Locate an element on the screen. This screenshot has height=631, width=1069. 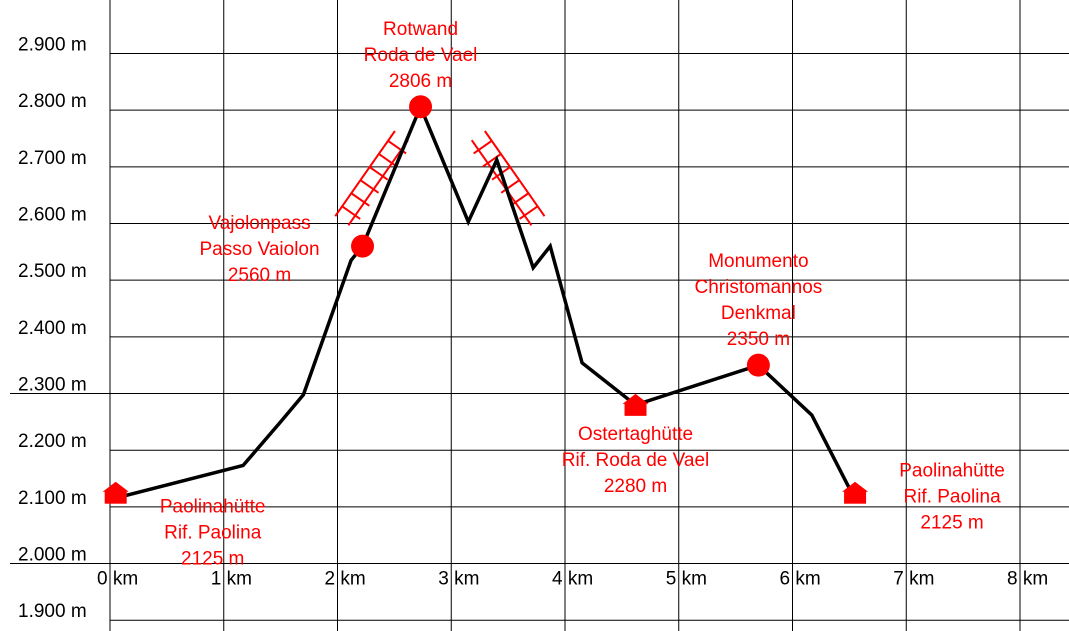
waypoint-label-line: 2806 m is located at coordinates (420, 81).